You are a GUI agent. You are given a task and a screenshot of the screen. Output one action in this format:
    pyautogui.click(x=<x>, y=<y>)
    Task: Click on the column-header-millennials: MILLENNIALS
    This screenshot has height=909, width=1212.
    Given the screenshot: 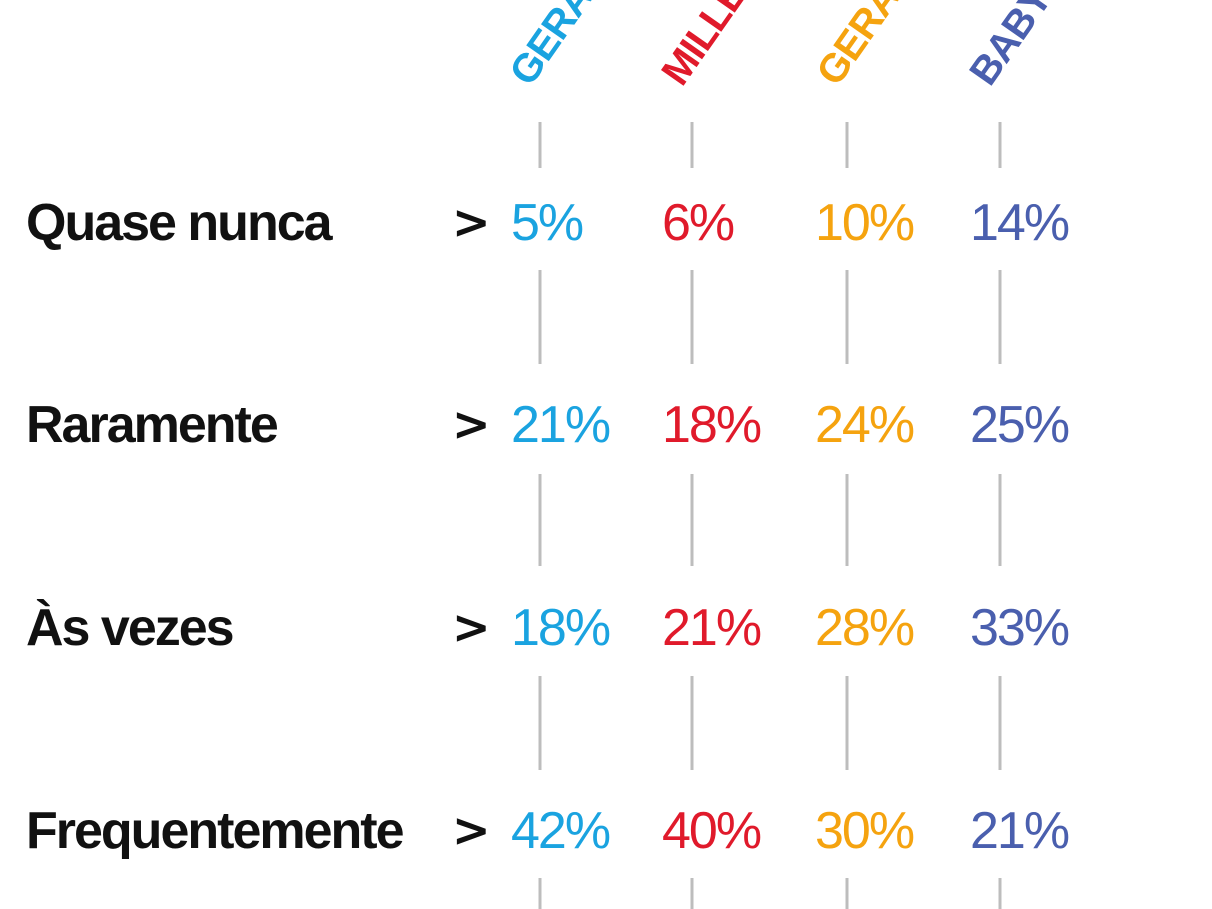 What is the action you would take?
    pyautogui.click(x=745, y=46)
    